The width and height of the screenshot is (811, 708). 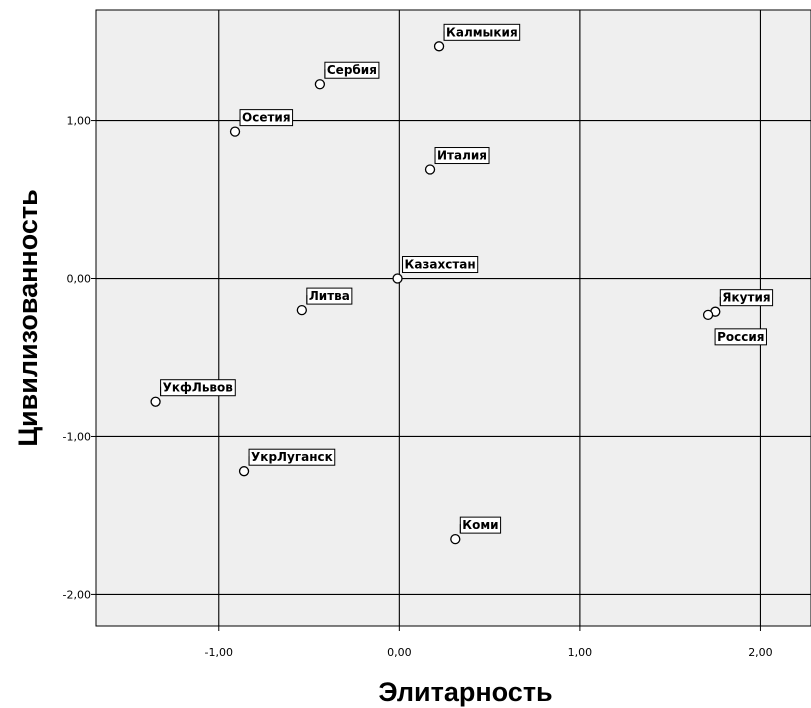 I want to click on data-point-group: Якутия, so click(x=742, y=303).